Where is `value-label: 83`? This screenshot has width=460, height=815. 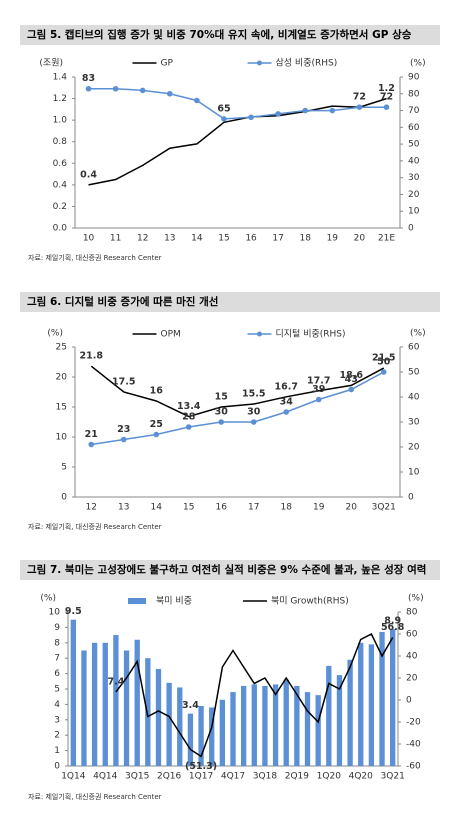 value-label: 83 is located at coordinates (88, 78).